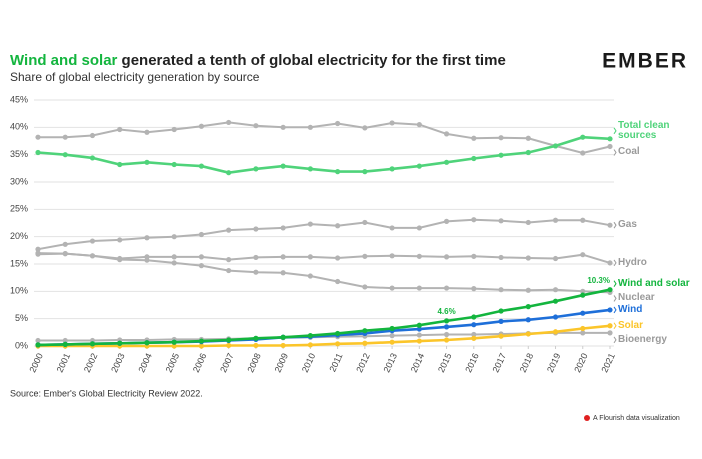 Image resolution: width=702 pixels, height=459 pixels. I want to click on value-label: 10.3%, so click(598, 280).